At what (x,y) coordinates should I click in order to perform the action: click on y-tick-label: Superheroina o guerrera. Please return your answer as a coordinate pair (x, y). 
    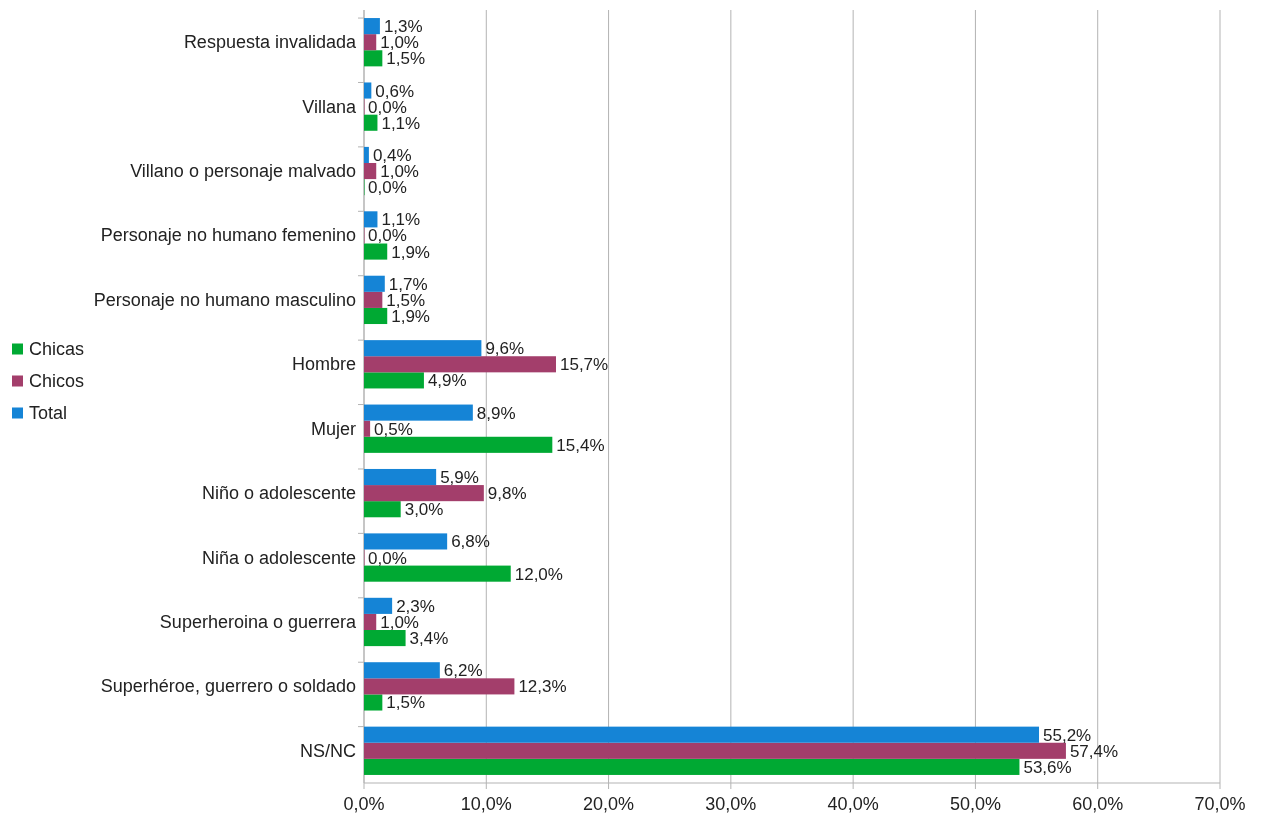
    Looking at the image, I should click on (258, 621).